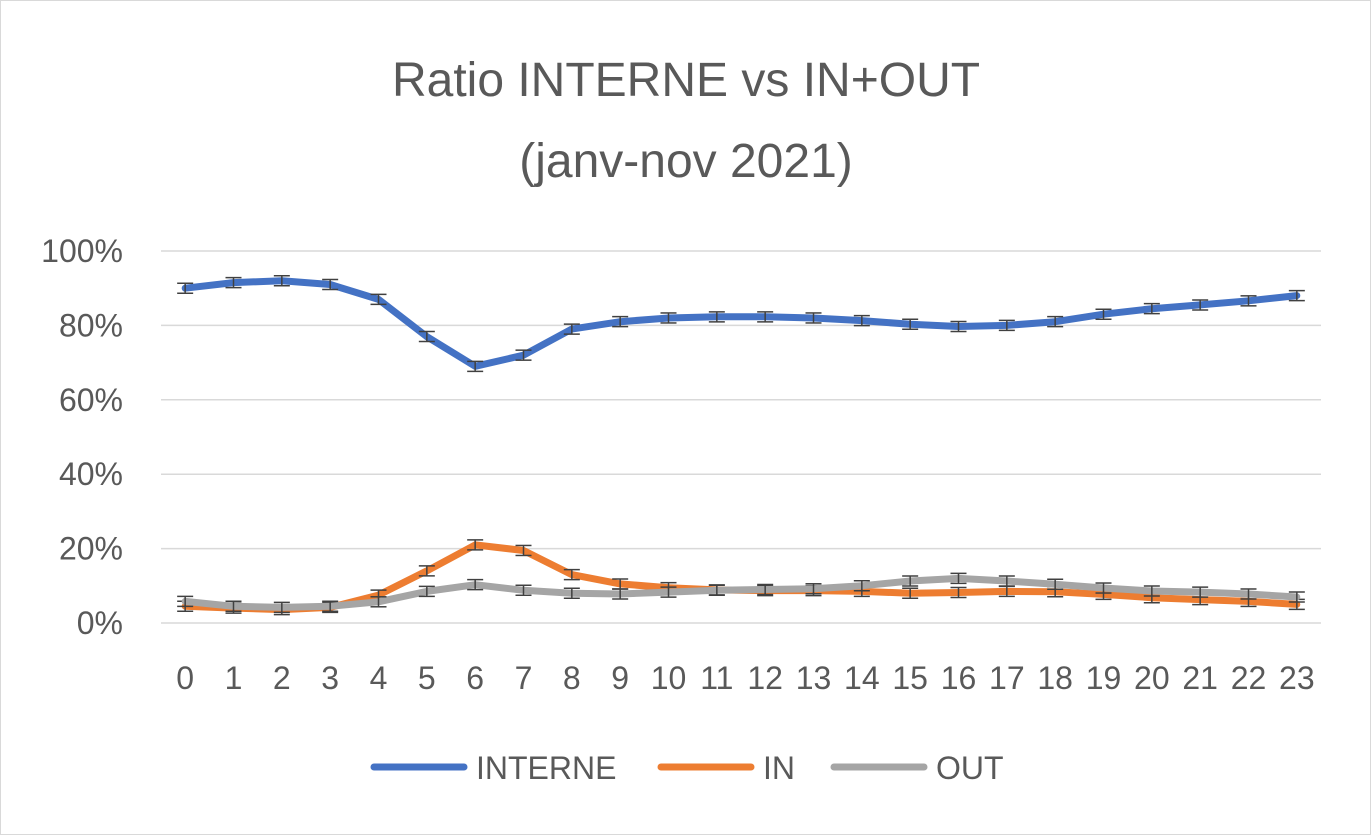 The image size is (1371, 835). I want to click on series-line-in, so click(741, 577).